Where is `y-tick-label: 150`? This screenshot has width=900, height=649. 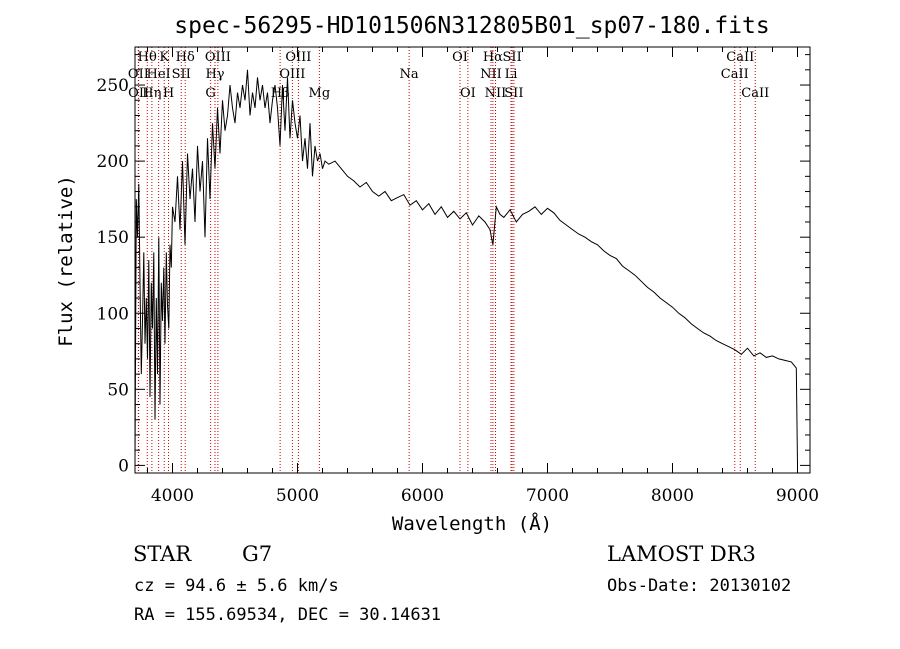 y-tick-label: 150 is located at coordinates (113, 238).